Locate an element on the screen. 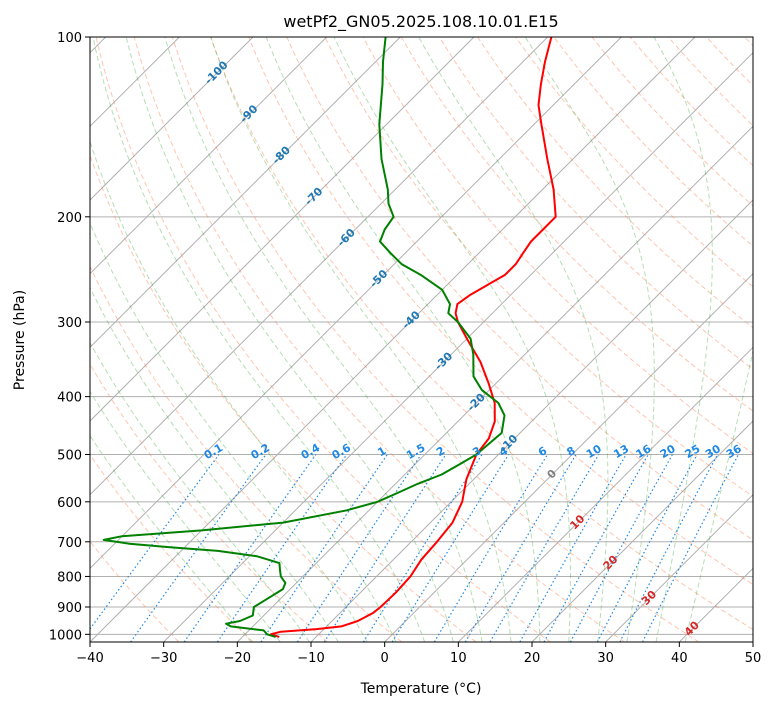  x-tick-label: 30 is located at coordinates (605, 658).